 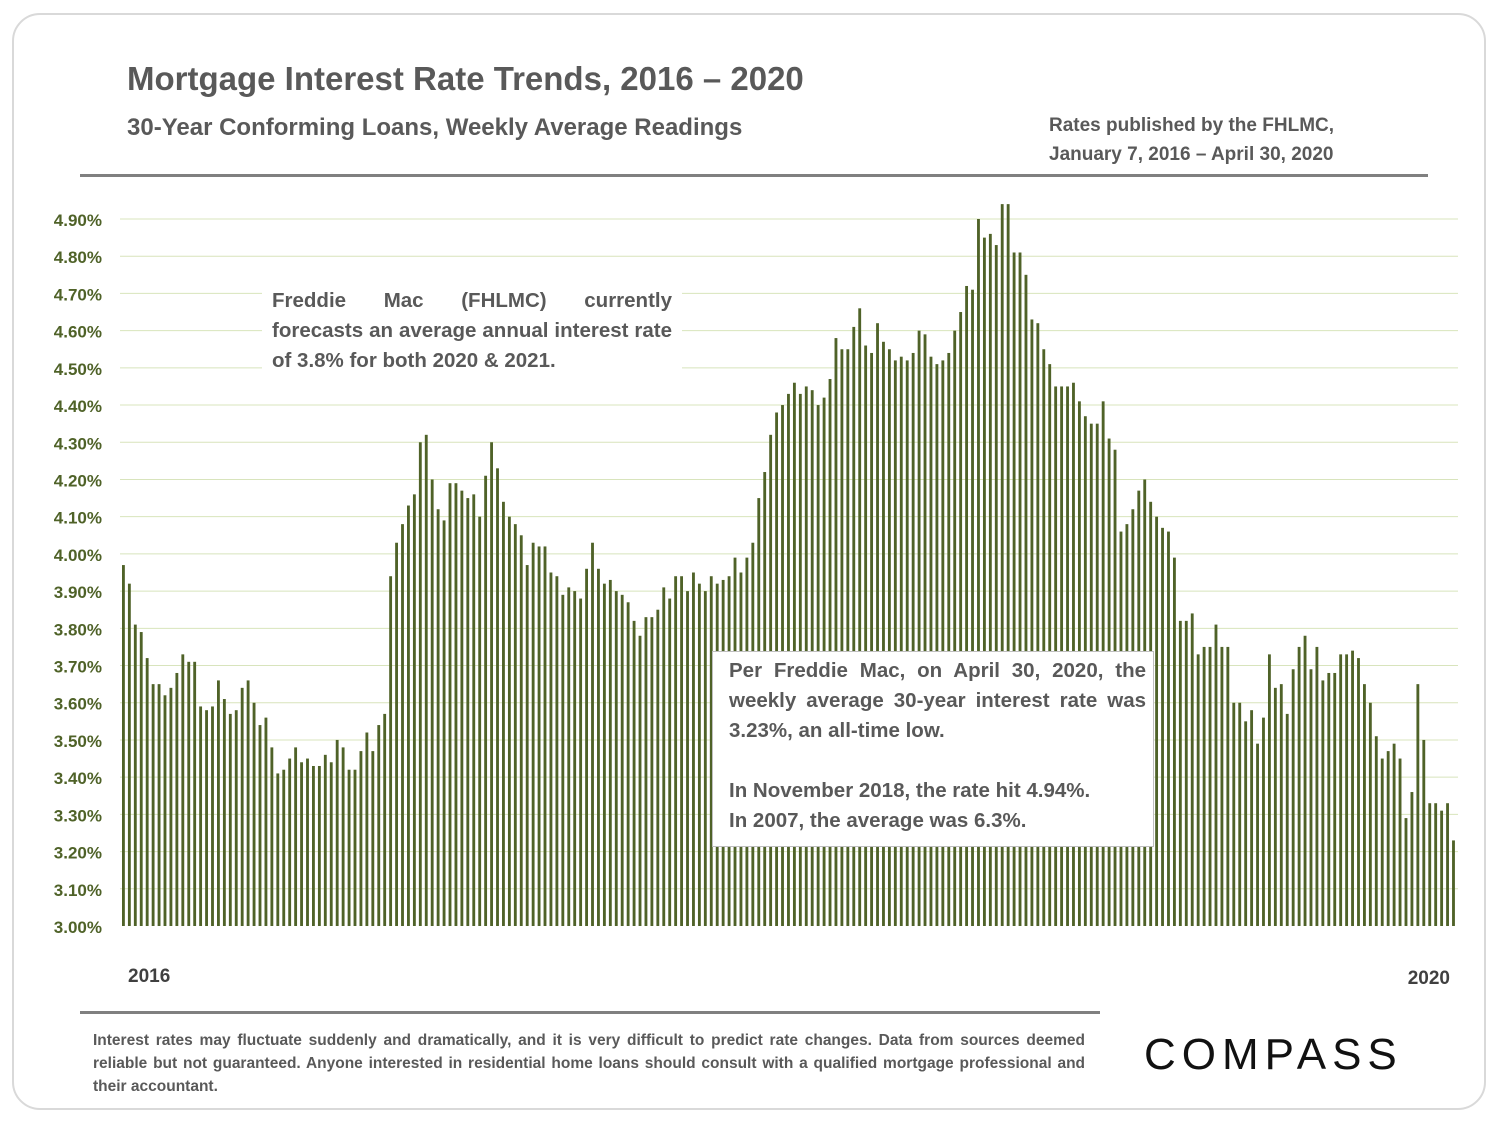 I want to click on y-tick-label: 3.20%, so click(x=78, y=853).